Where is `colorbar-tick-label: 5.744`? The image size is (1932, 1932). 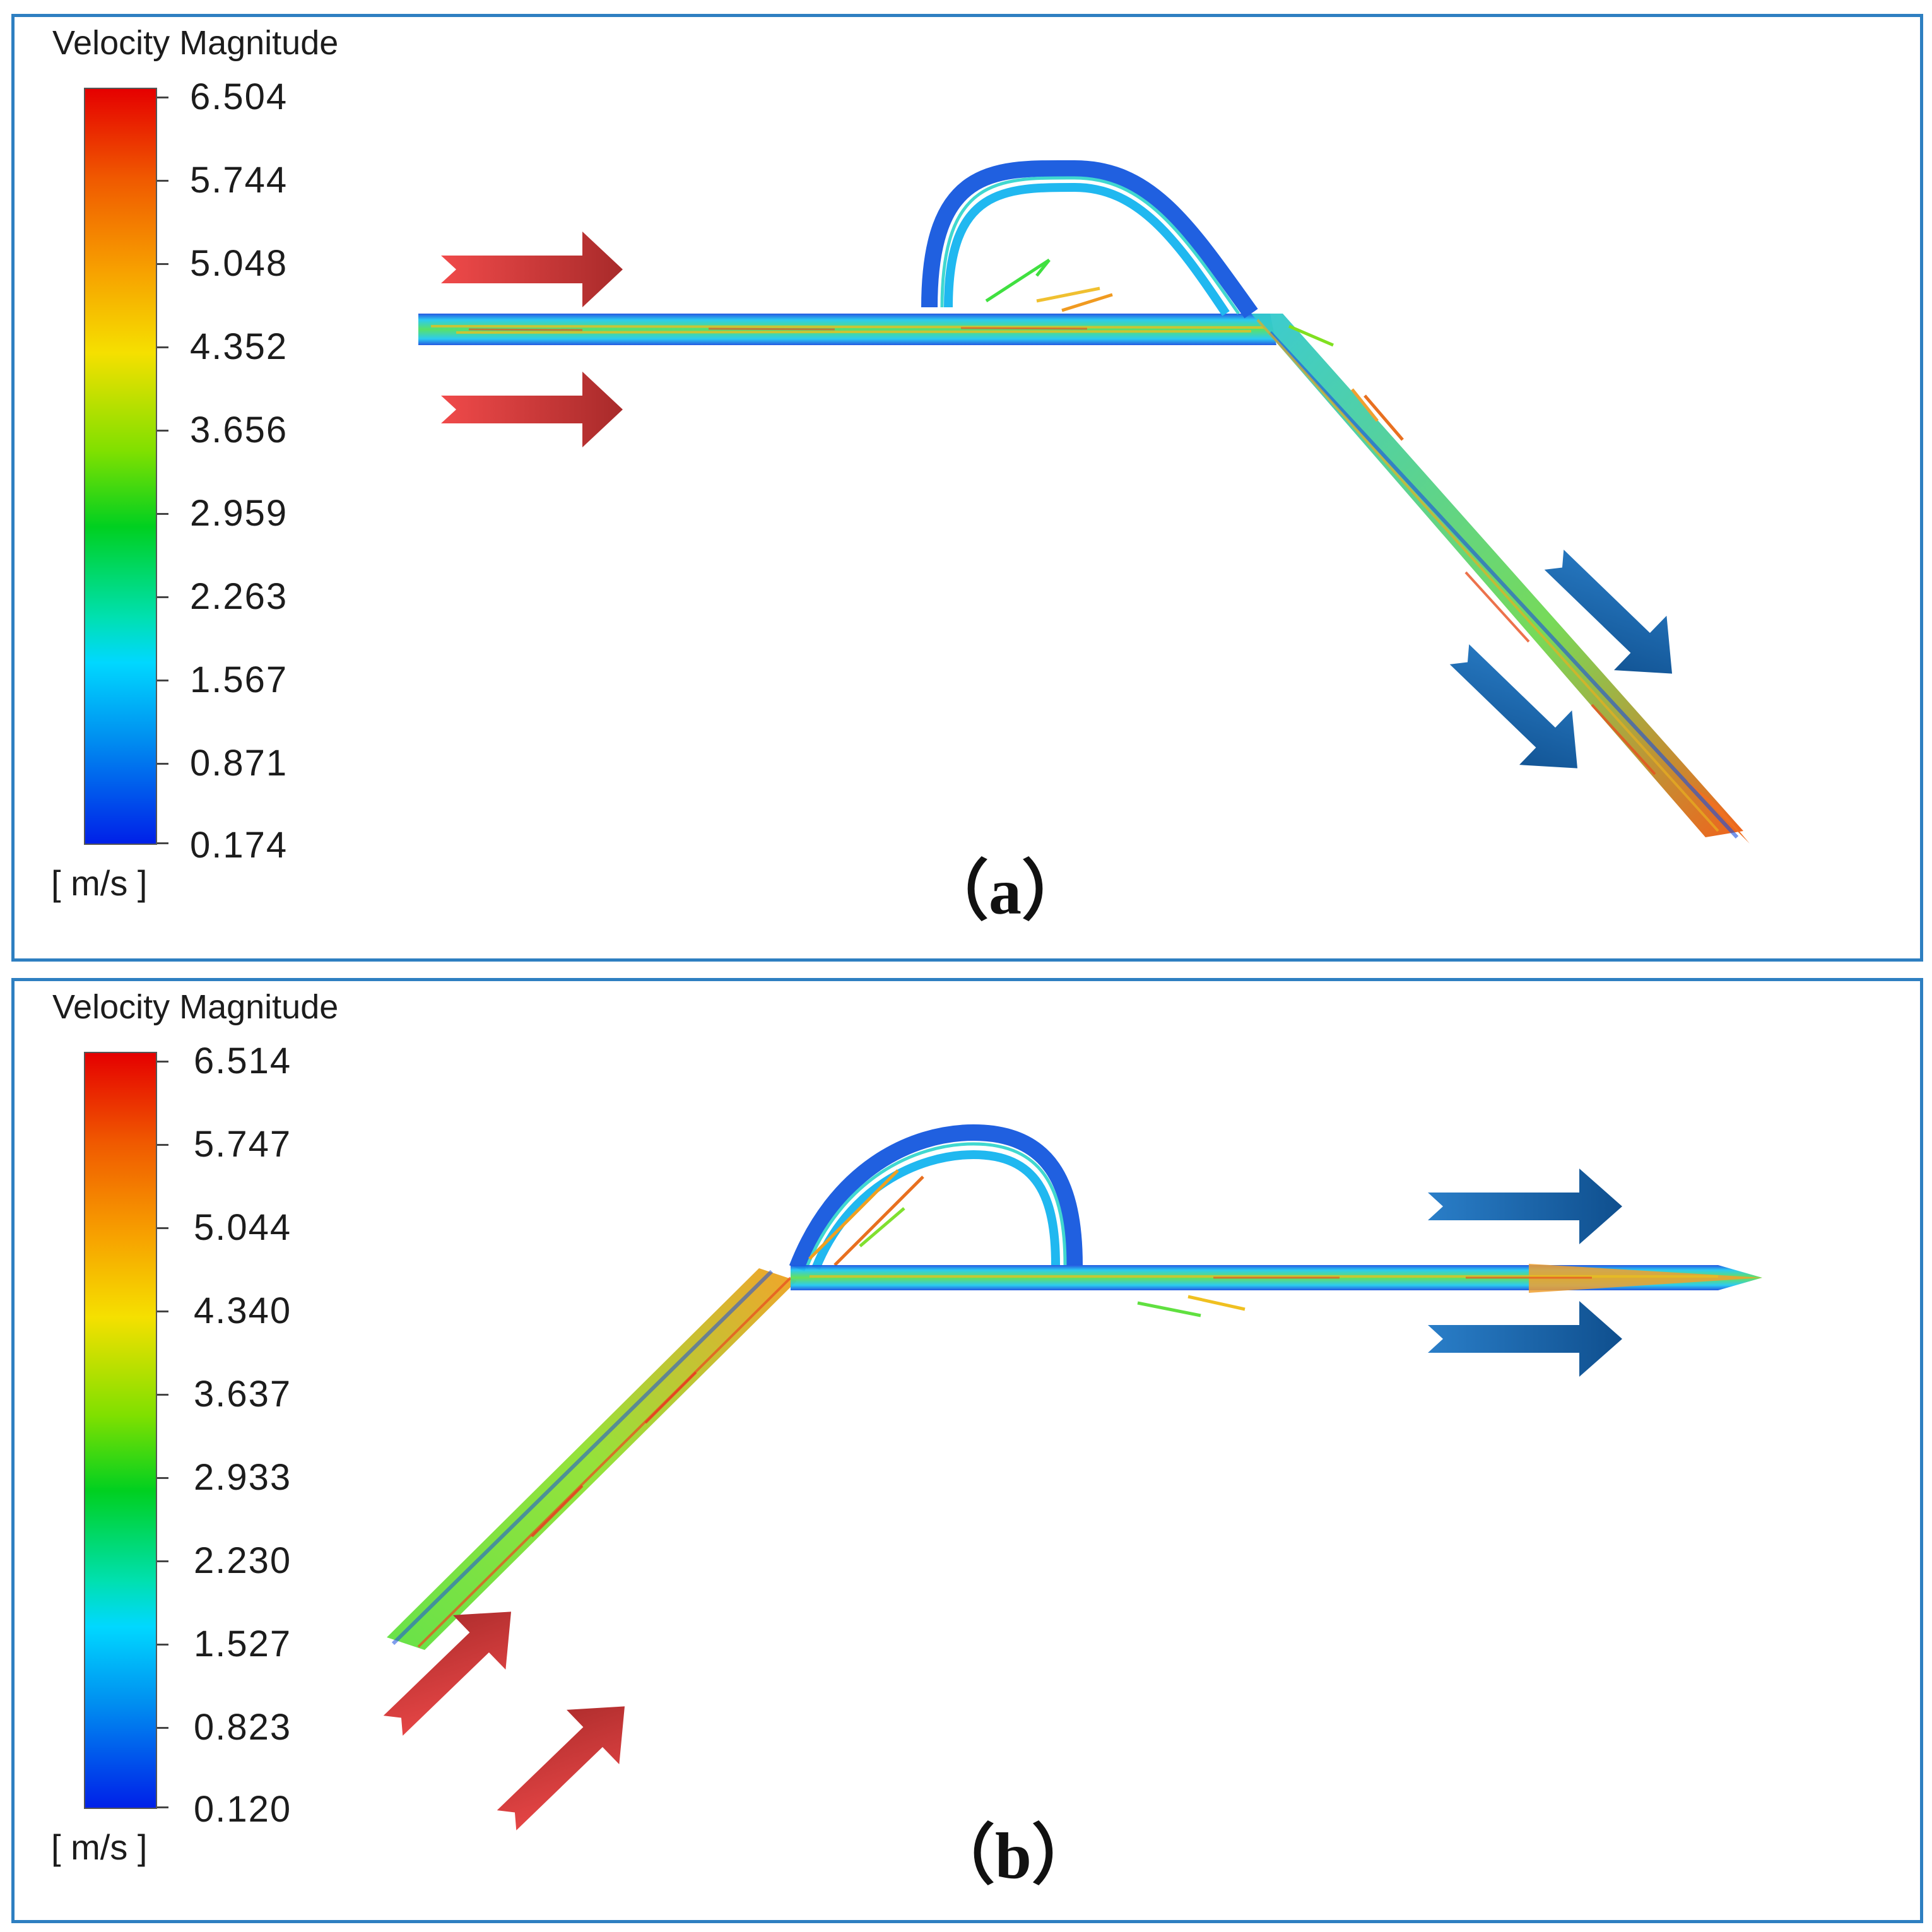
colorbar-tick-label: 5.744 is located at coordinates (239, 180).